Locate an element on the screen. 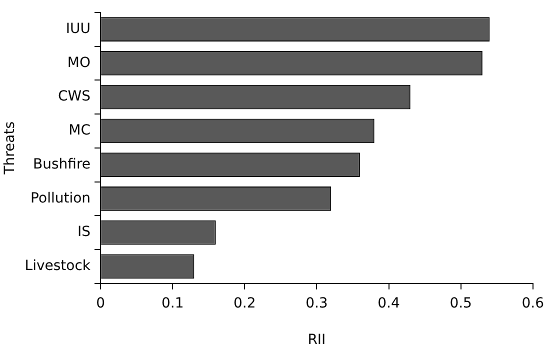 Image resolution: width=550 pixels, height=355 pixels. x-axis-title: RII is located at coordinates (317, 340).